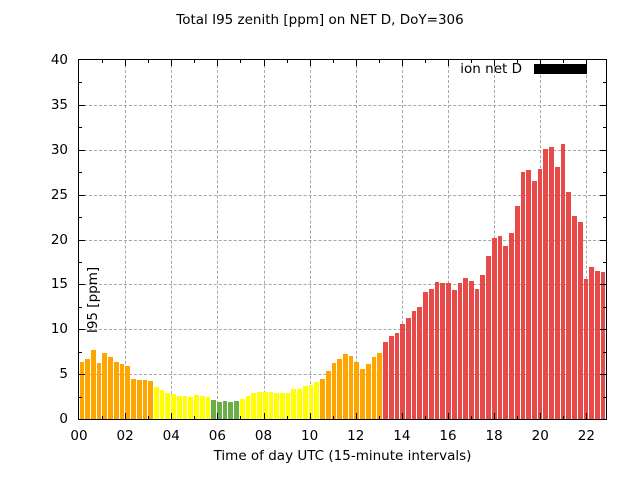  What do you see at coordinates (517, 312) in the screenshot?
I see `bar-19:00` at bounding box center [517, 312].